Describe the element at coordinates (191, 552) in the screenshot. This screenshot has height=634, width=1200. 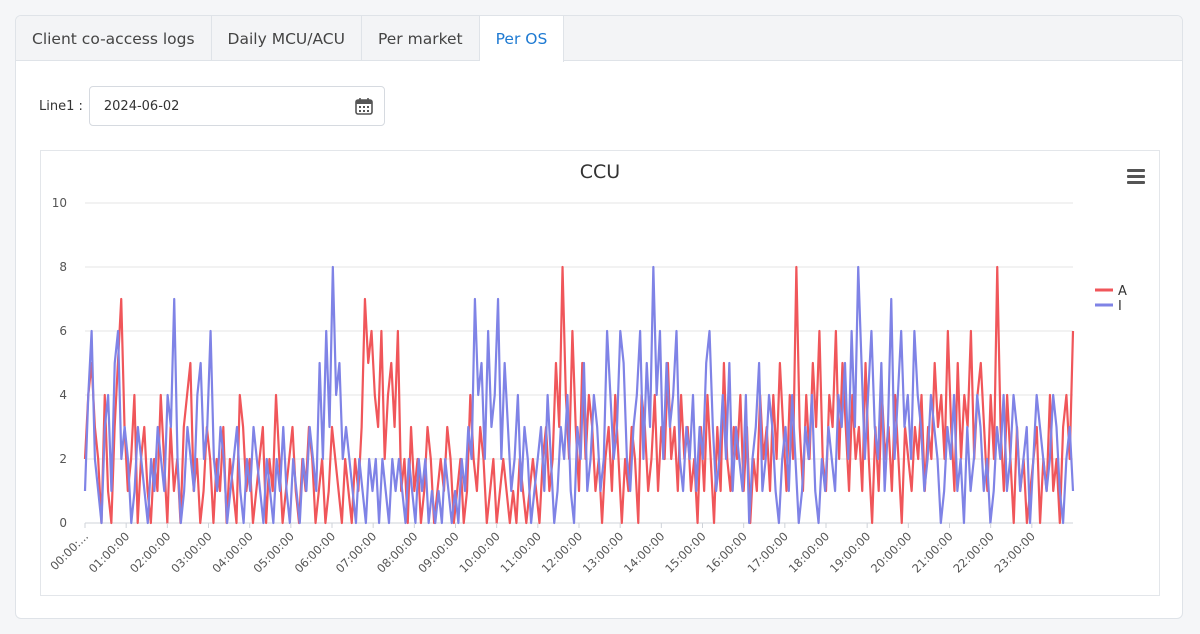
I see `x-tick-label: 03:00:00` at that location.